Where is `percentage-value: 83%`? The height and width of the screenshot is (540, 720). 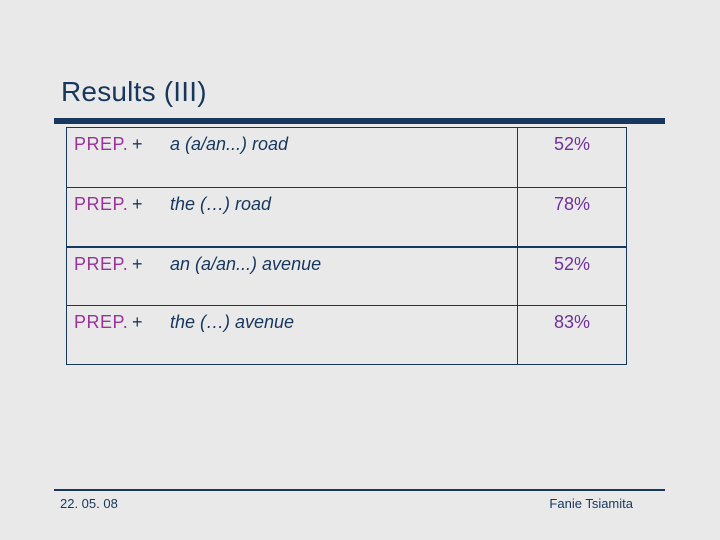 percentage-value: 83% is located at coordinates (572, 322).